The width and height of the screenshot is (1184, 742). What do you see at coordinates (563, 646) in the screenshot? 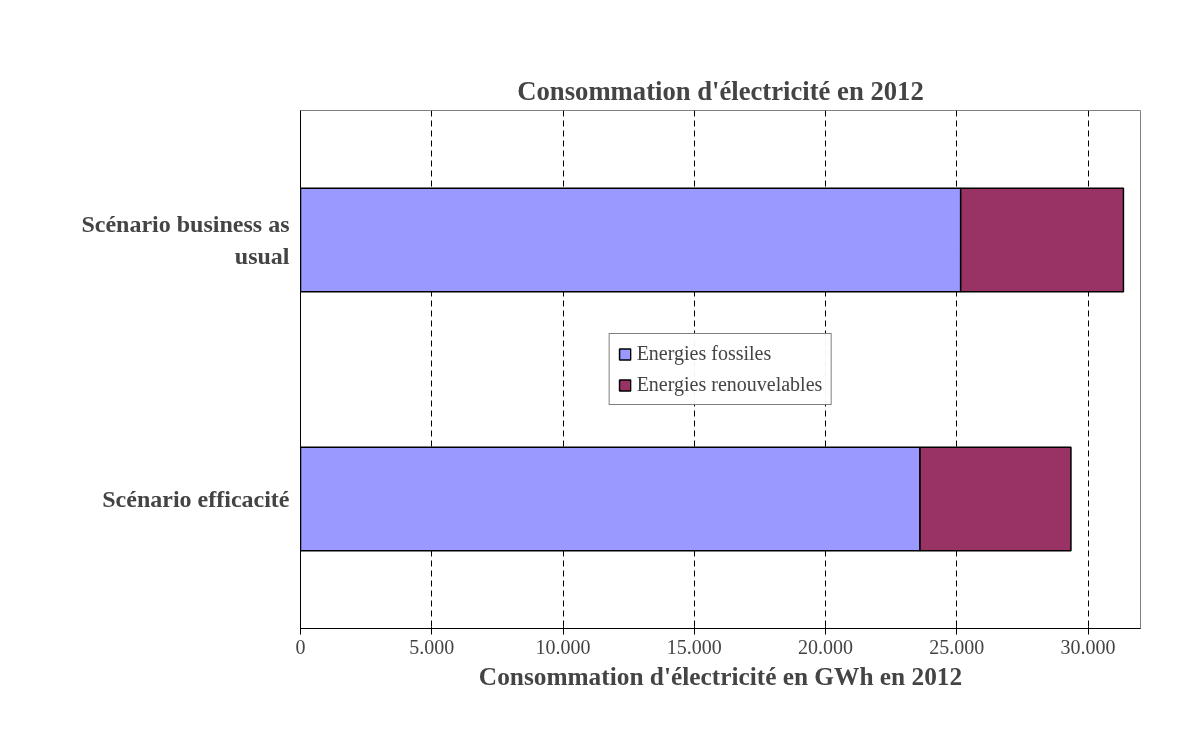
I see `x-tick-label: 10.000` at bounding box center [563, 646].